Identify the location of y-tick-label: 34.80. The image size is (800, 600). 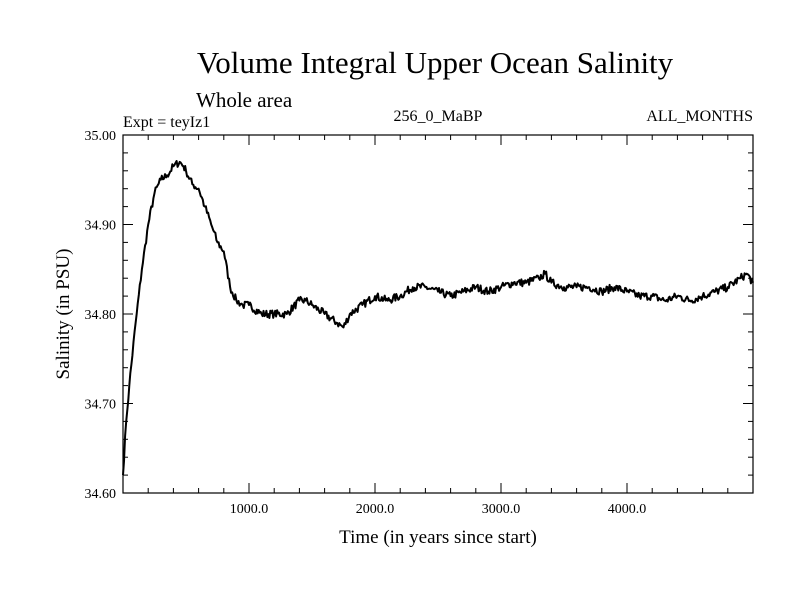
(101, 315).